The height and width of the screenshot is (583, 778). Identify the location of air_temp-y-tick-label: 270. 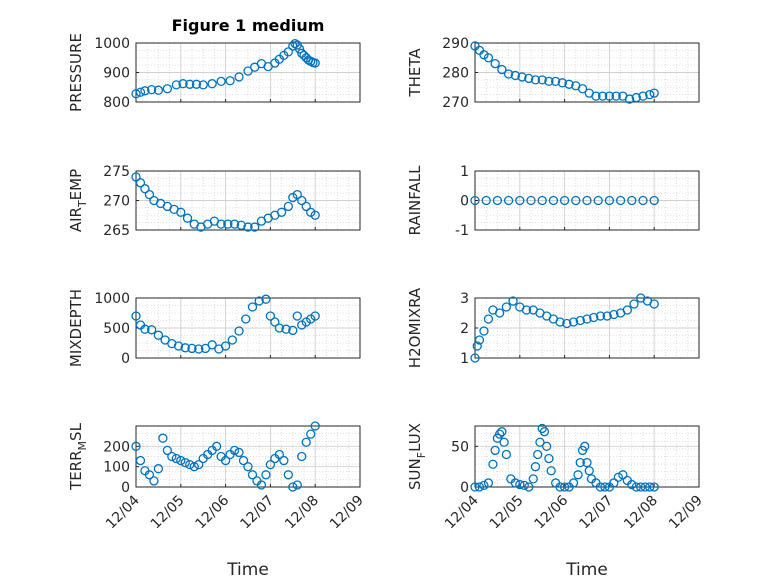
(116, 202).